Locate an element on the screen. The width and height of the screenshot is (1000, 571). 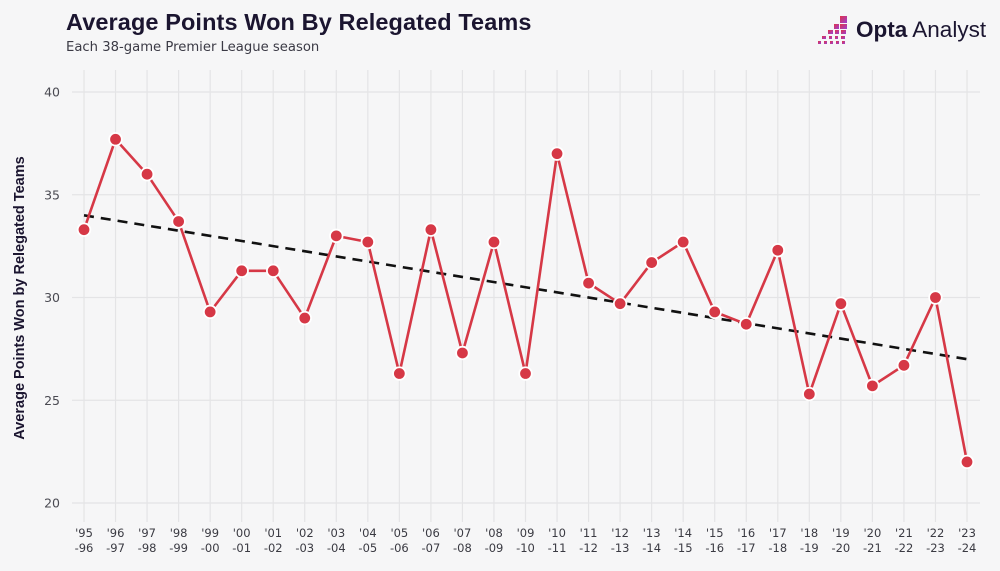
x-tick-label: '23 -24 is located at coordinates (967, 540).